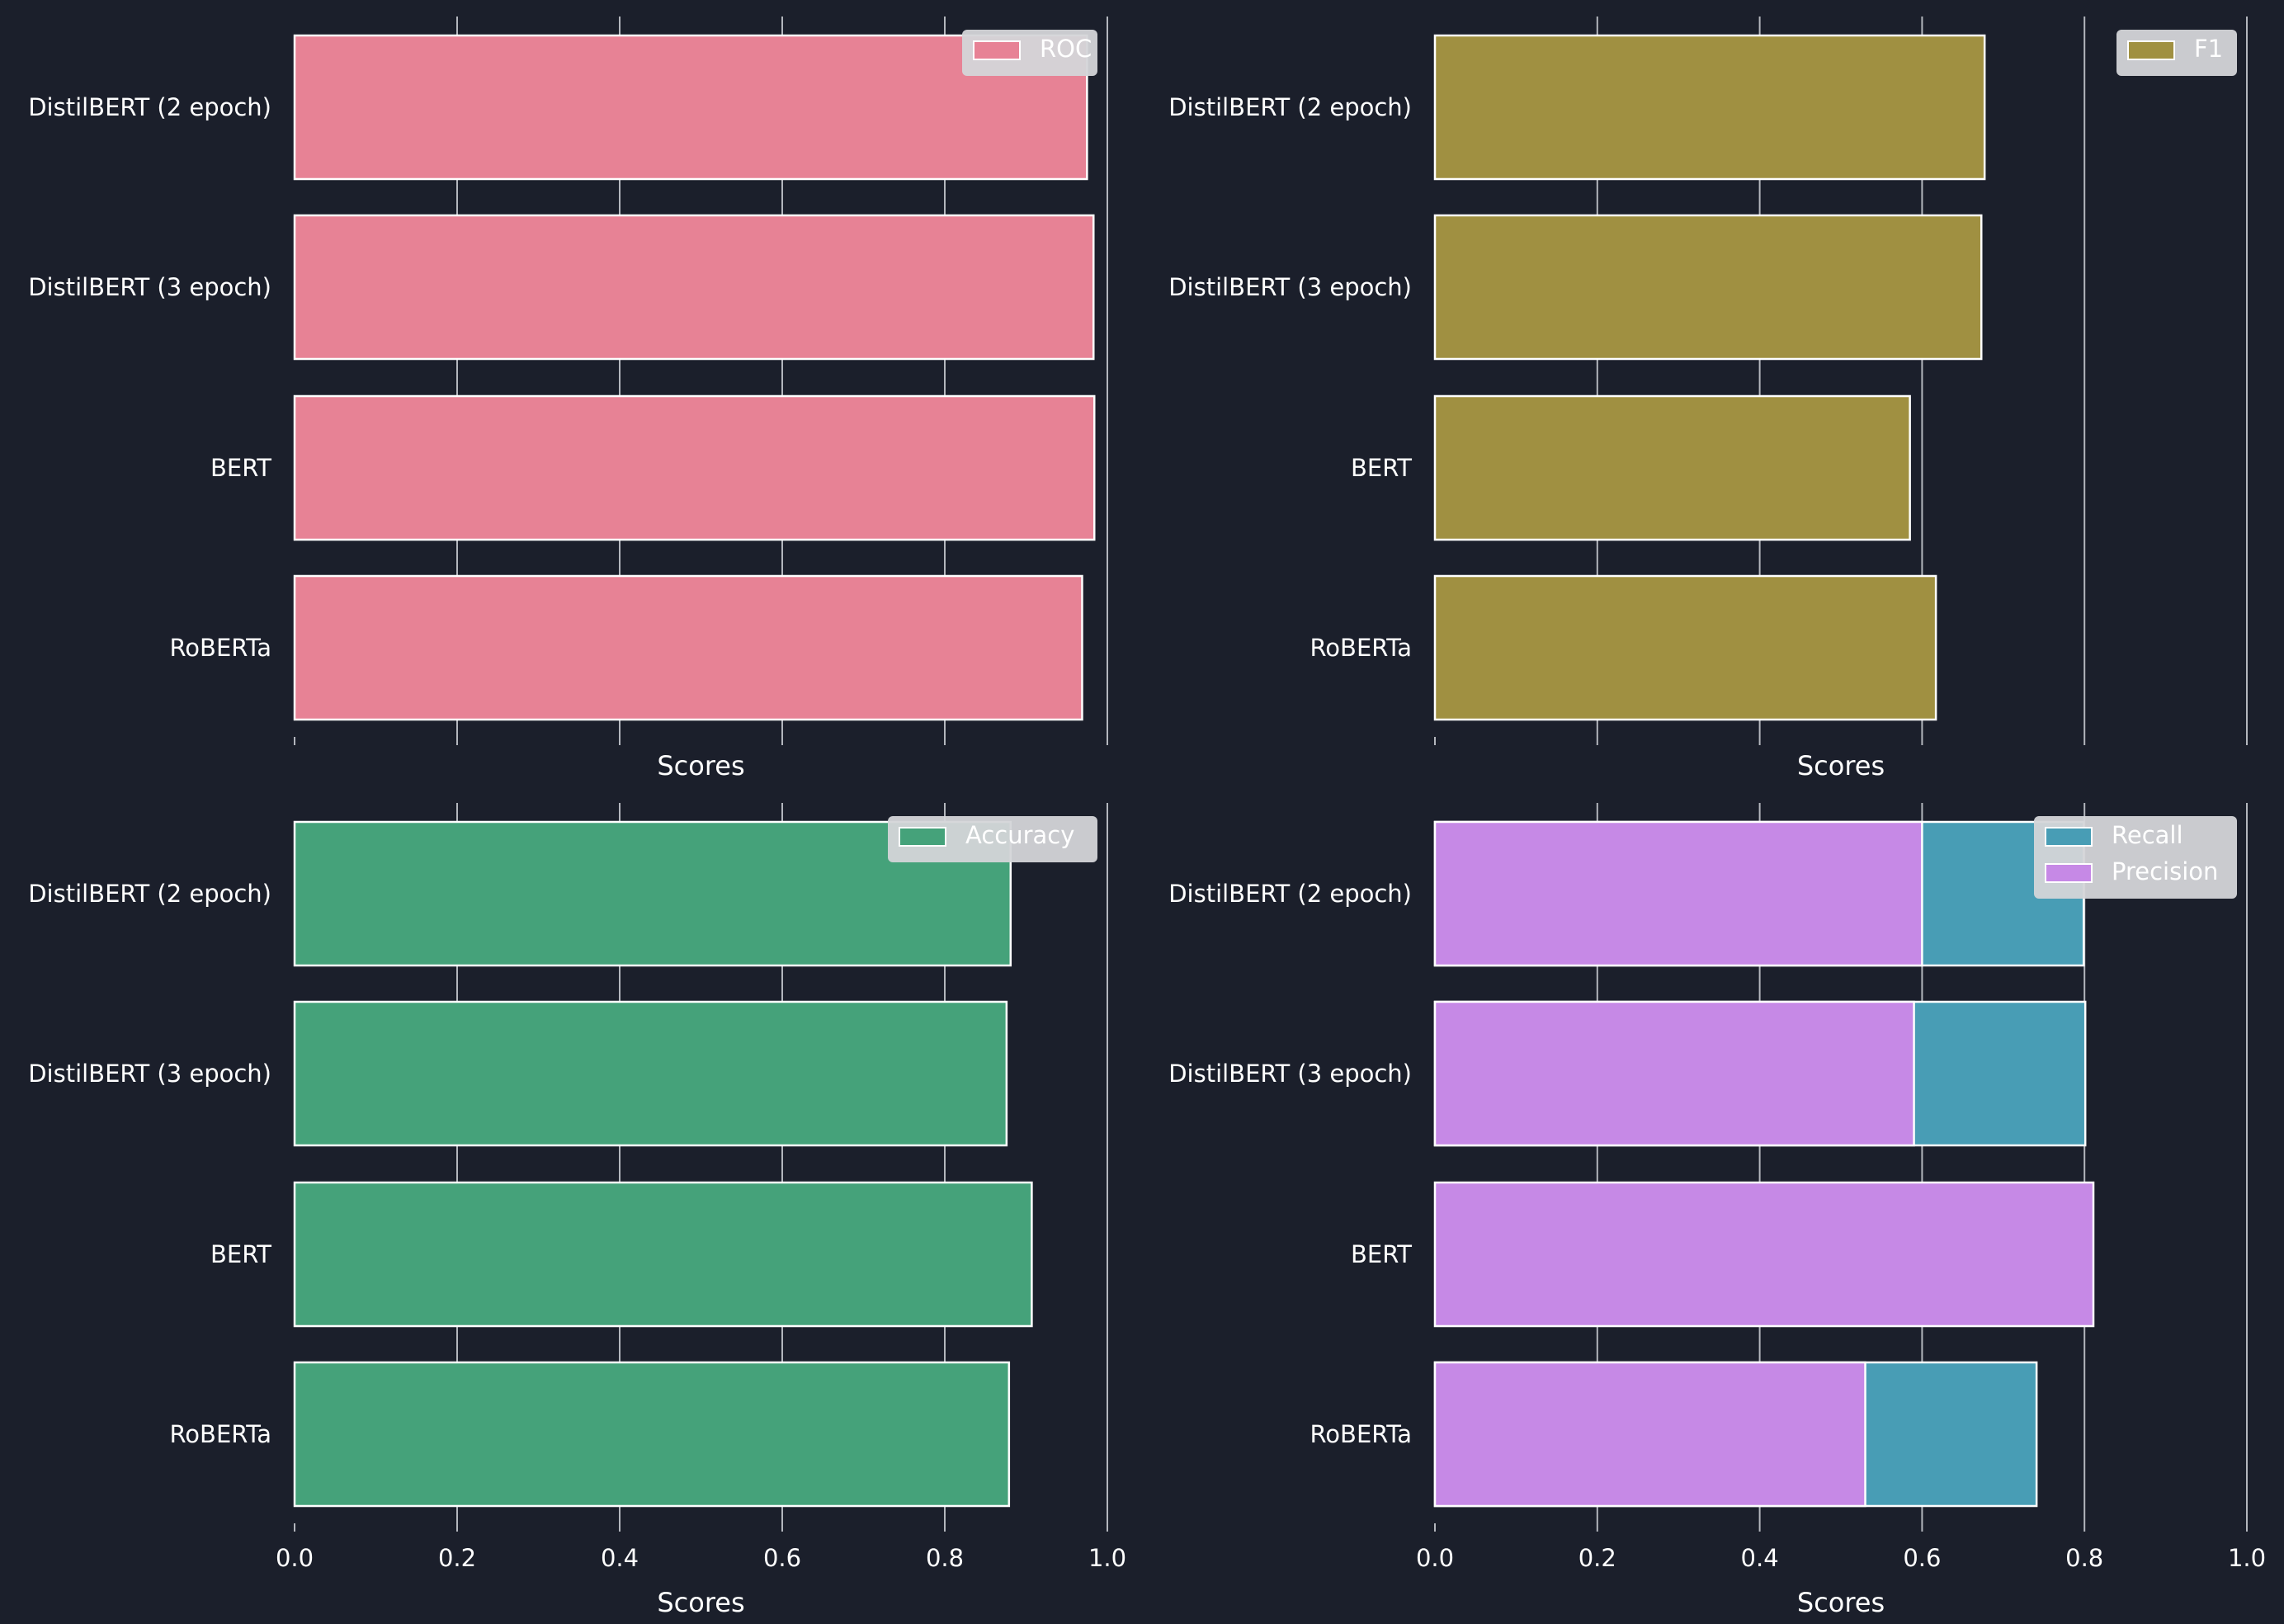 Image resolution: width=2284 pixels, height=1624 pixels. Describe the element at coordinates (1066, 49) in the screenshot. I see `legend-label: ROC` at that location.